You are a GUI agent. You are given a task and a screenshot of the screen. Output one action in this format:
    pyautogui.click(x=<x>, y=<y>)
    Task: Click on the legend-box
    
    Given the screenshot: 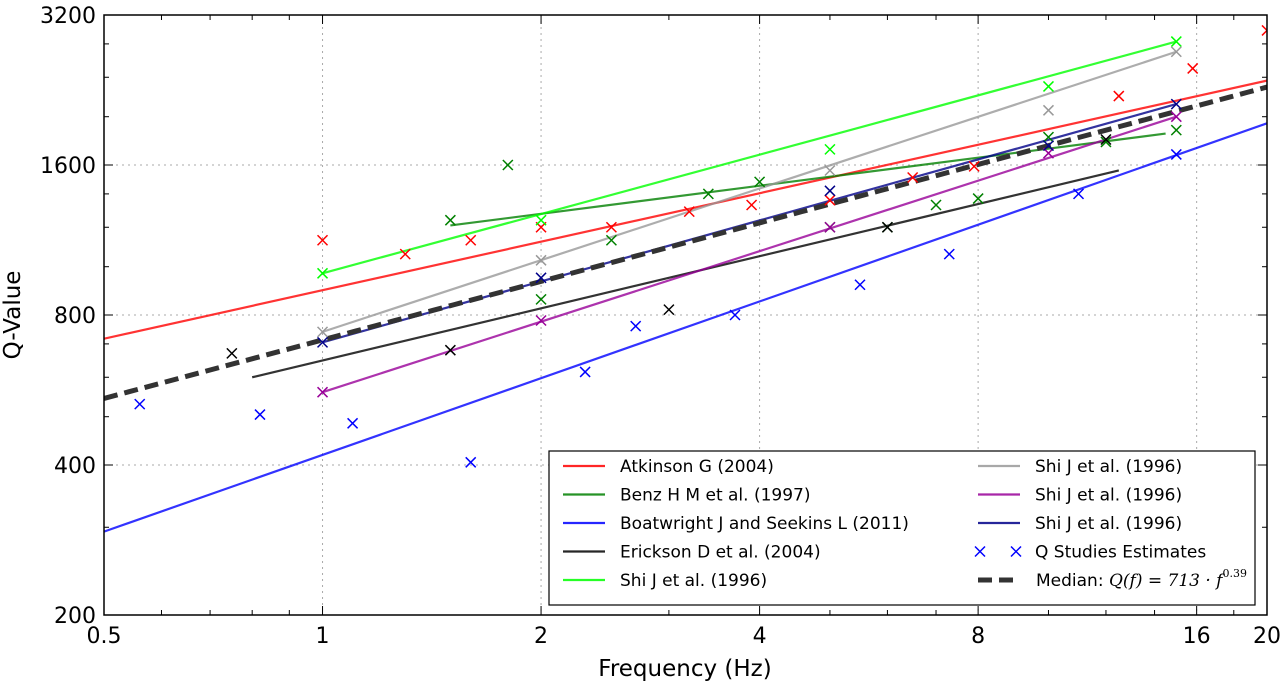 What is the action you would take?
    pyautogui.click(x=902, y=528)
    